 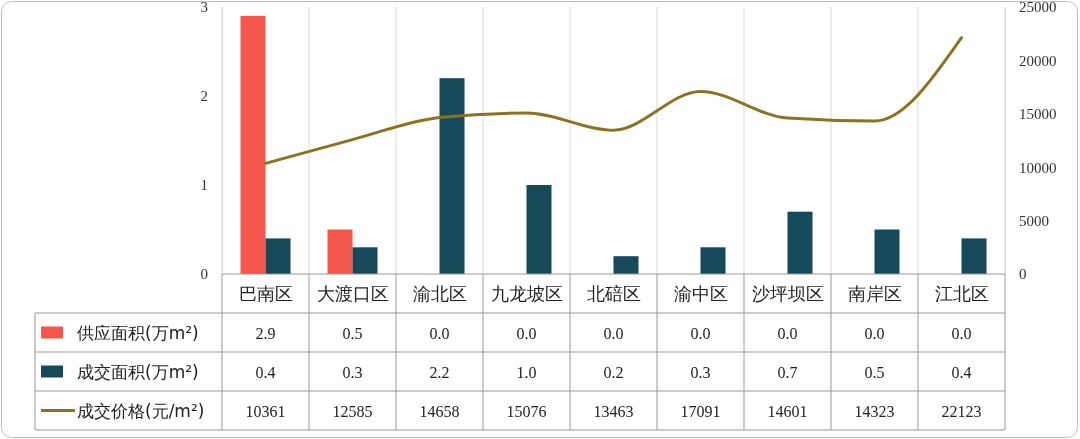 What do you see at coordinates (439, 372) in the screenshot?
I see `data-label: 2.2` at bounding box center [439, 372].